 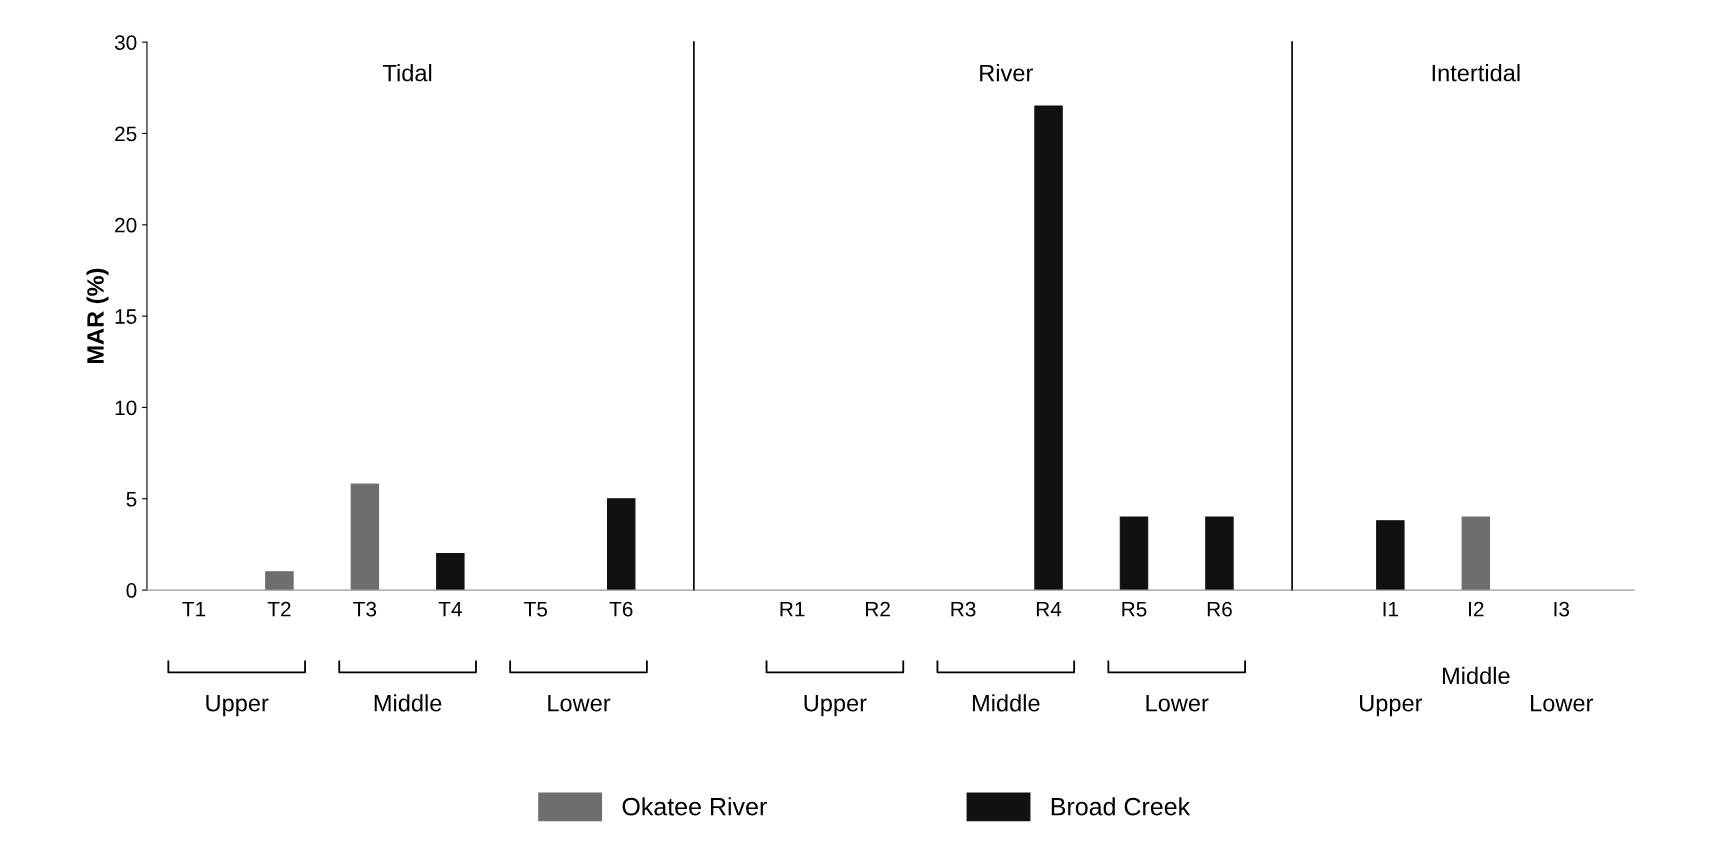 I want to click on x-tick-label: T5, so click(x=536, y=609).